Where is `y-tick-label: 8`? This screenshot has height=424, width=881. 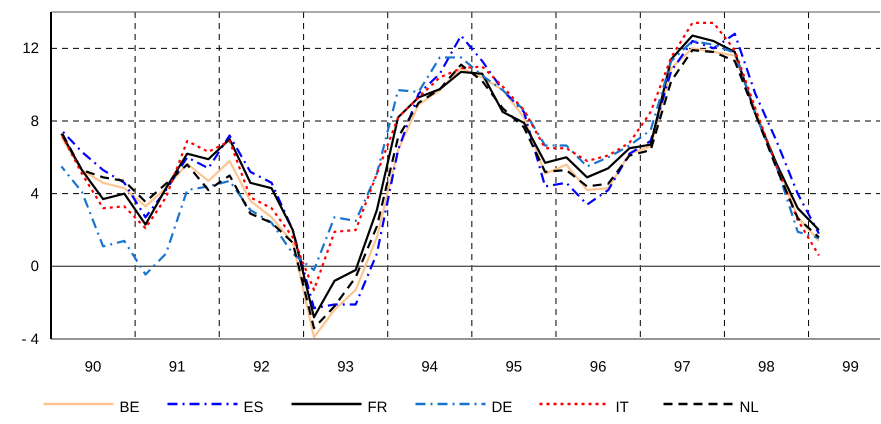
y-tick-label: 8 is located at coordinates (34, 121).